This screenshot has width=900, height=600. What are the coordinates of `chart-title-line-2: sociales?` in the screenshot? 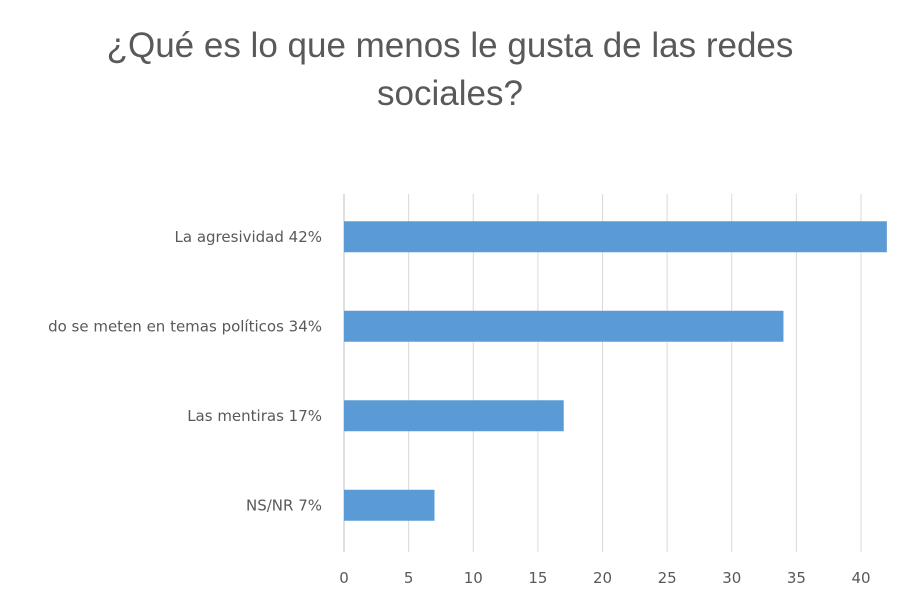 It's located at (450, 93).